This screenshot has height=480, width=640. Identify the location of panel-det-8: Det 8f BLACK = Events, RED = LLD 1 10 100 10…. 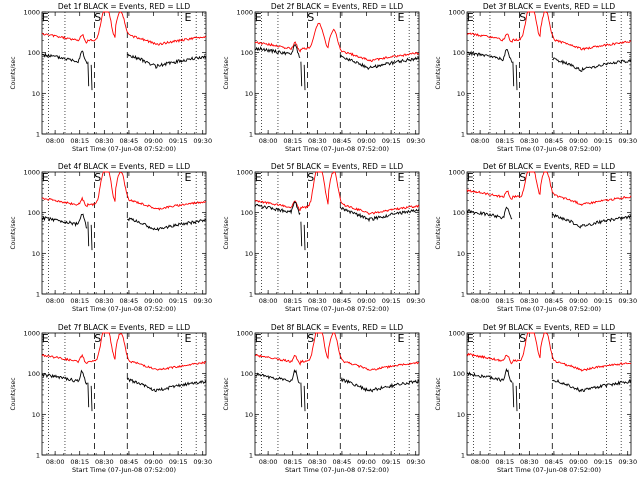
(324, 398).